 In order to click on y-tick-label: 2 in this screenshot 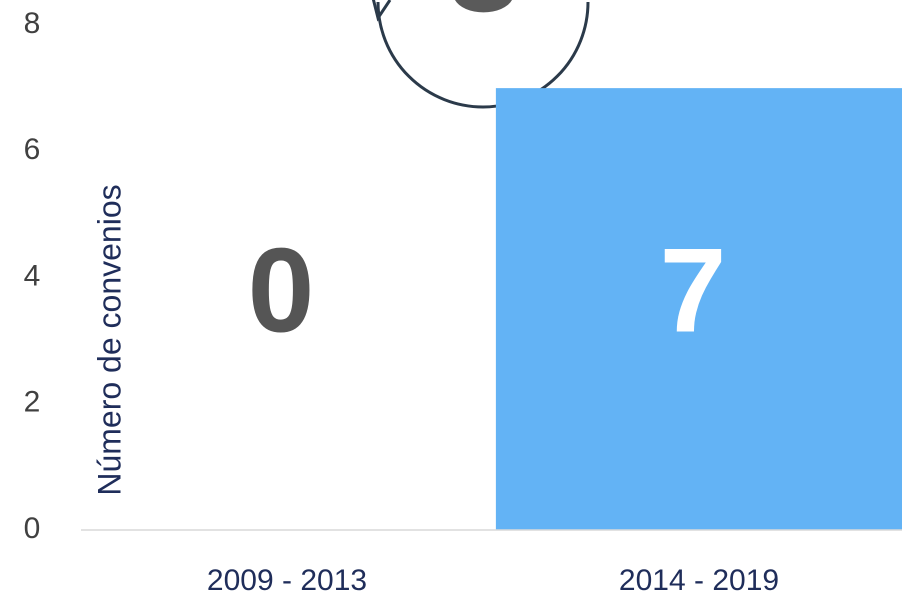, I will do `click(32, 402)`.